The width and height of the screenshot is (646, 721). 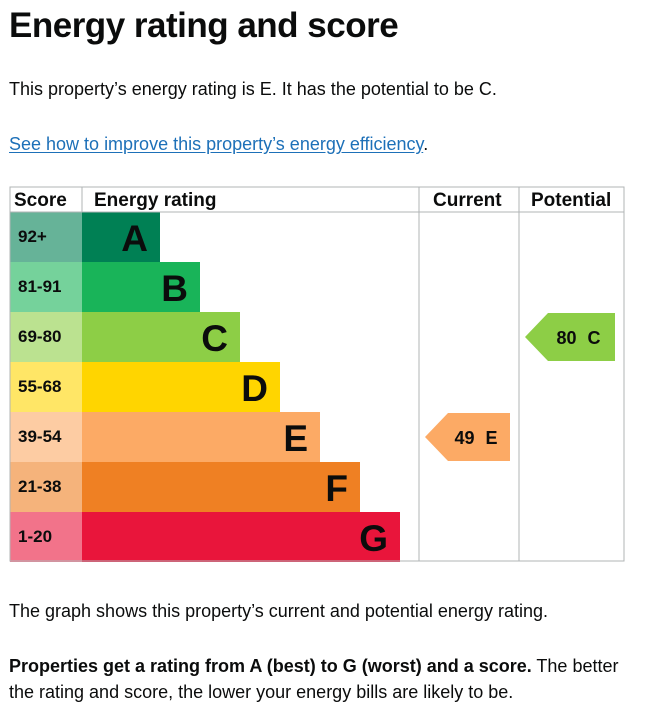 What do you see at coordinates (214, 338) in the screenshot?
I see `rating-letter-c: C` at bounding box center [214, 338].